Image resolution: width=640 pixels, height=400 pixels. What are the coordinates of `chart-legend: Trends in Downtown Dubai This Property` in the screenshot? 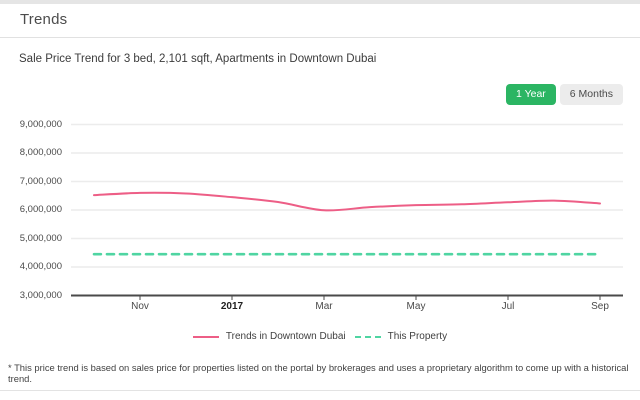 It's located at (320, 336).